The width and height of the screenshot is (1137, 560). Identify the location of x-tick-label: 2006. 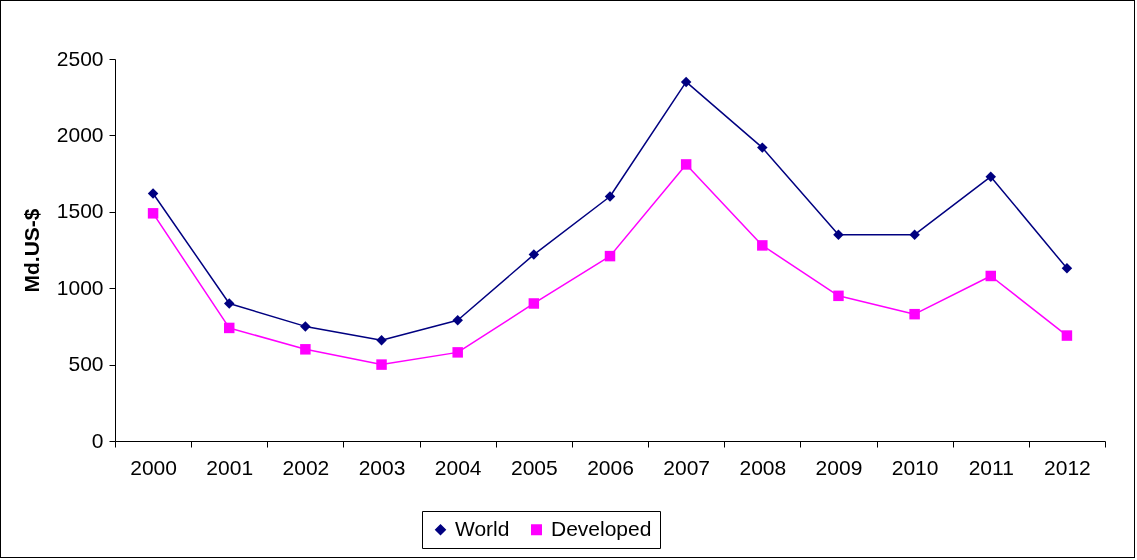
(610, 467).